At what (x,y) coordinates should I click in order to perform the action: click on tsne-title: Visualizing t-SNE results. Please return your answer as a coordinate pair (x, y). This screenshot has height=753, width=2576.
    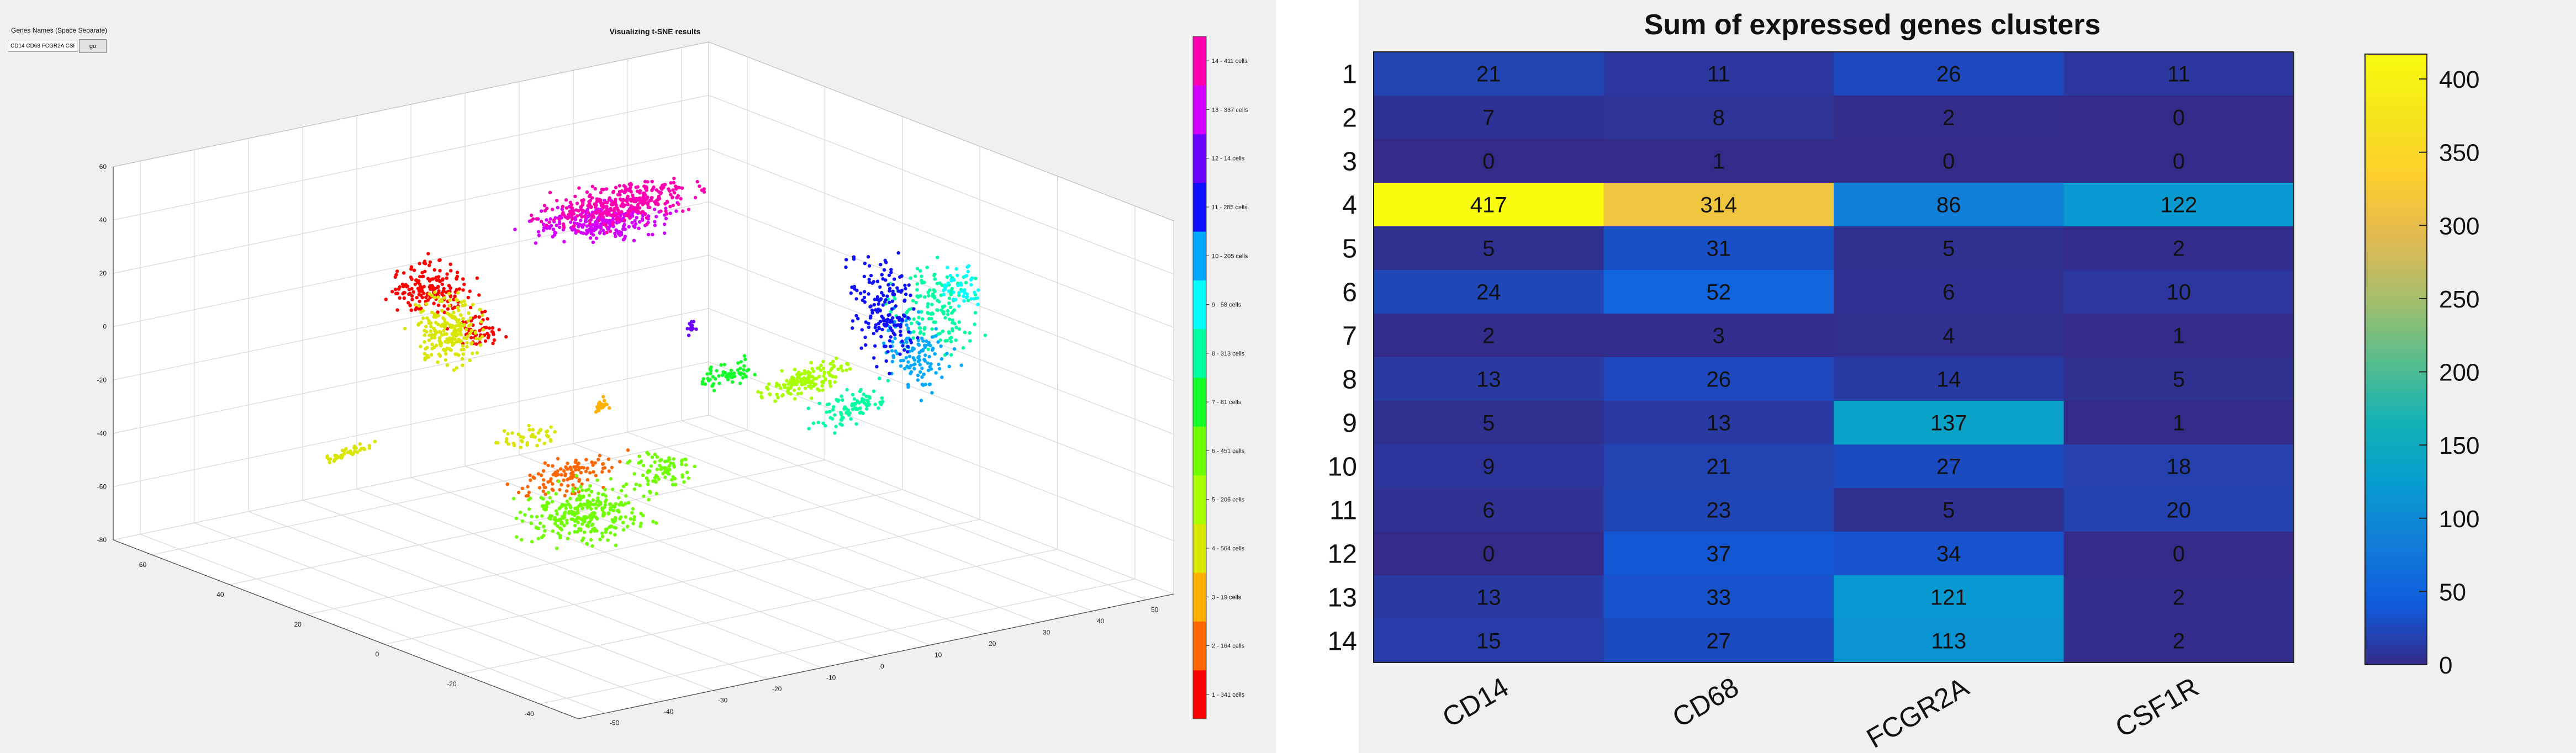
    Looking at the image, I should click on (655, 31).